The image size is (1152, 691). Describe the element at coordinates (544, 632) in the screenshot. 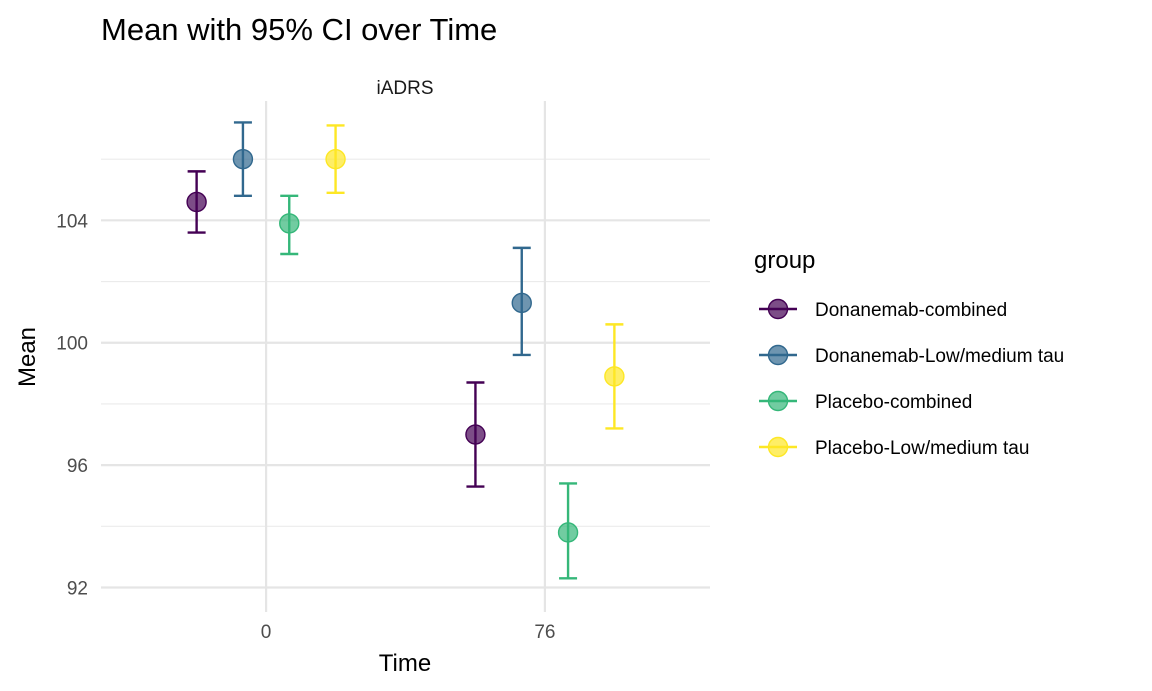

I see `x-tick-label: 76` at that location.